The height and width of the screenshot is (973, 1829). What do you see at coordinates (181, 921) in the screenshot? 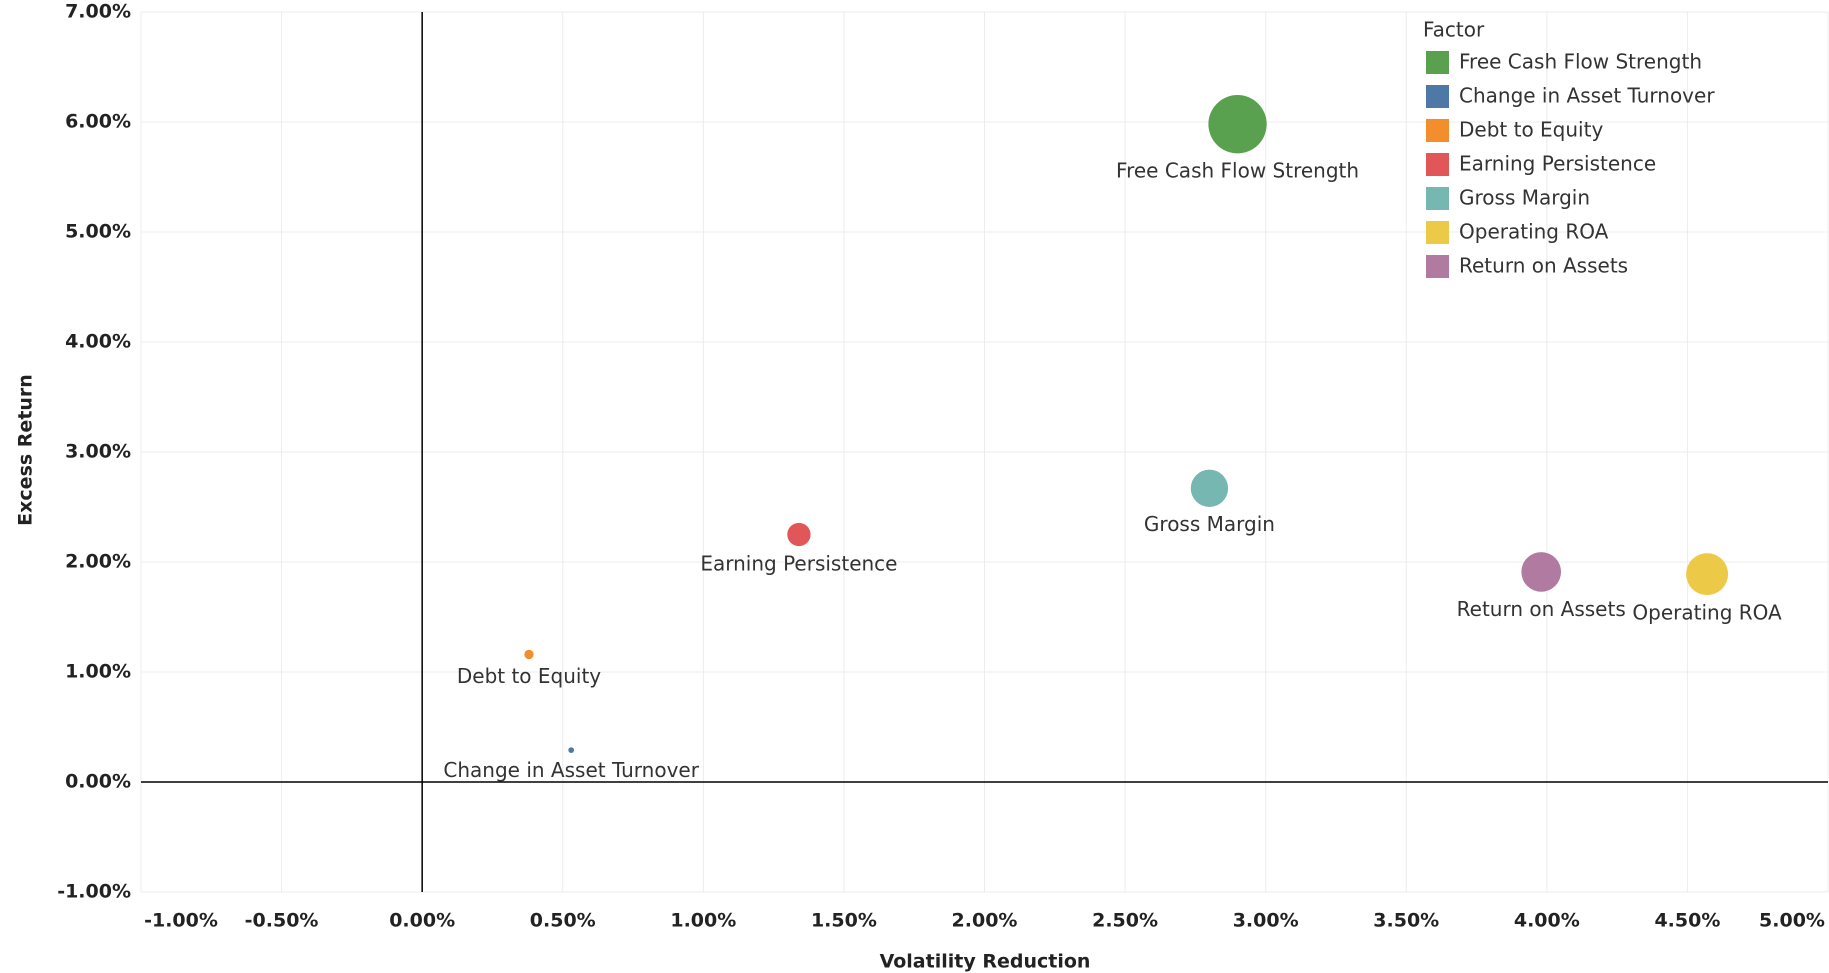
I see `x-tick-label: -1.00%` at bounding box center [181, 921].